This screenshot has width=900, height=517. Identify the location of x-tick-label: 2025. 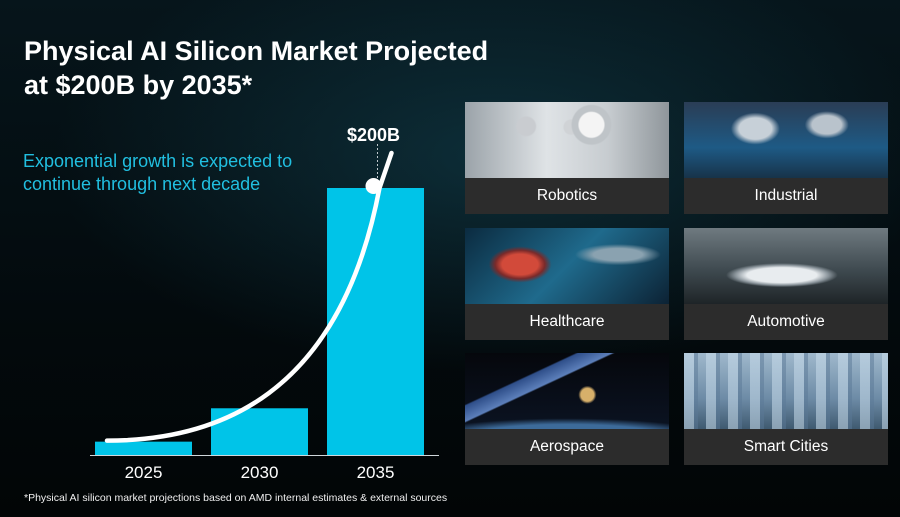
(144, 472).